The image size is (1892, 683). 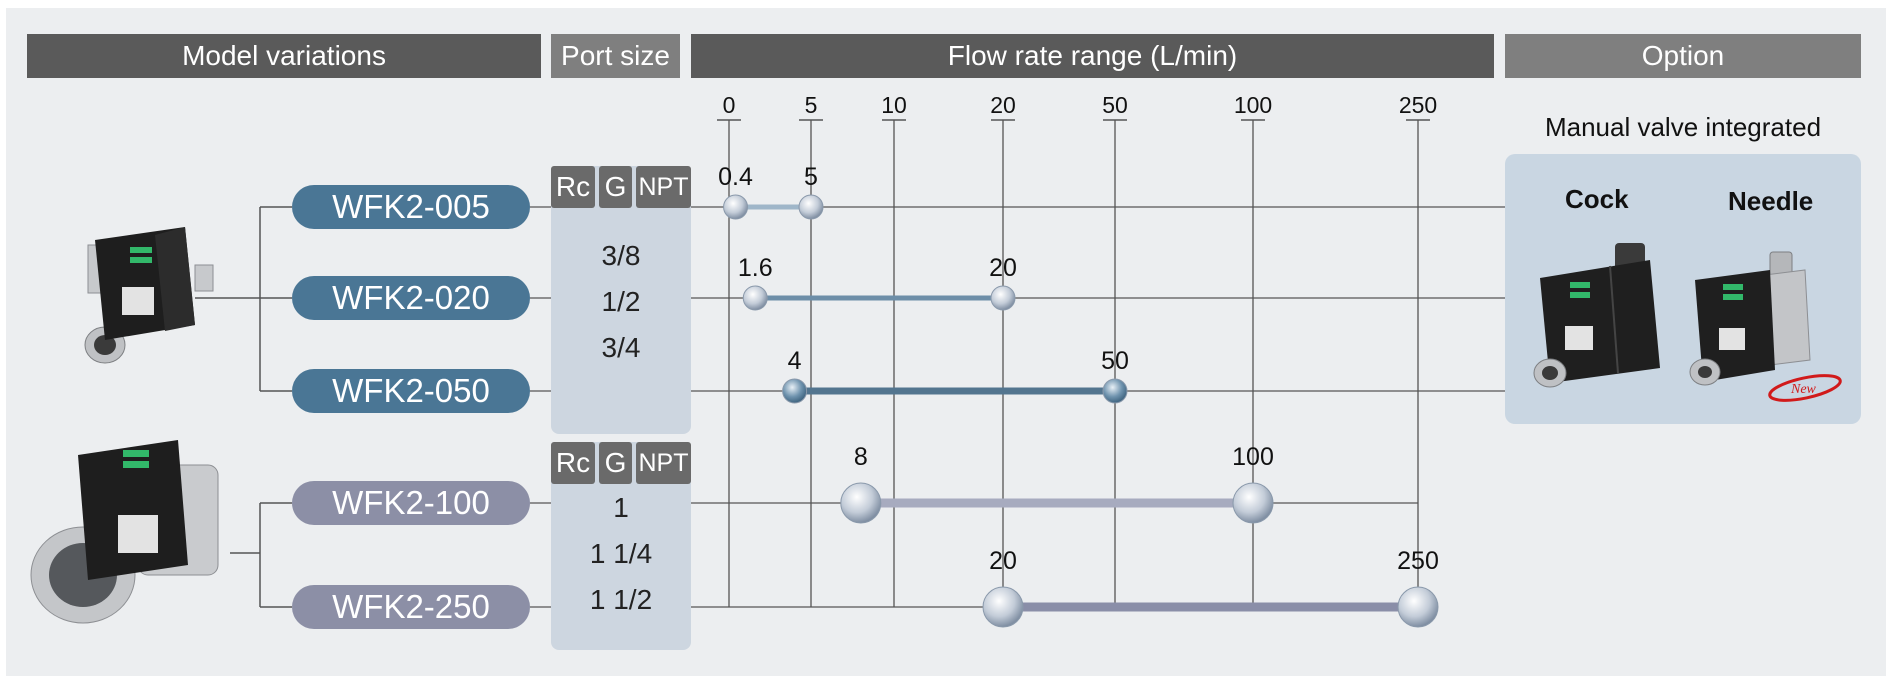 I want to click on flow-max-label: 20, so click(x=1003, y=268).